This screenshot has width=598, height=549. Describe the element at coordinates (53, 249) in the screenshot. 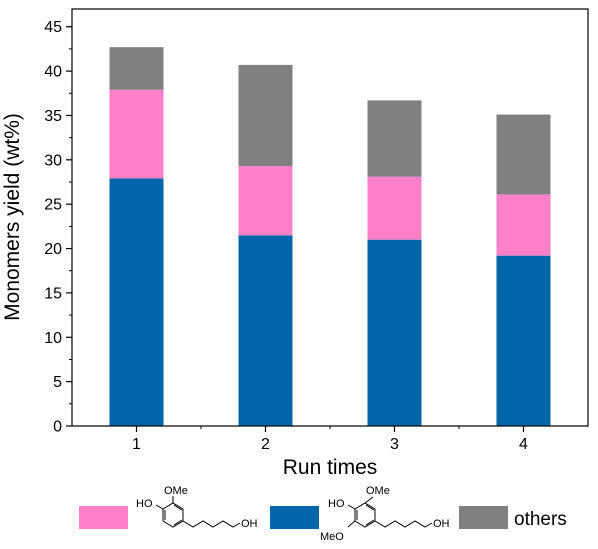

I see `y-tick-label: 20` at that location.